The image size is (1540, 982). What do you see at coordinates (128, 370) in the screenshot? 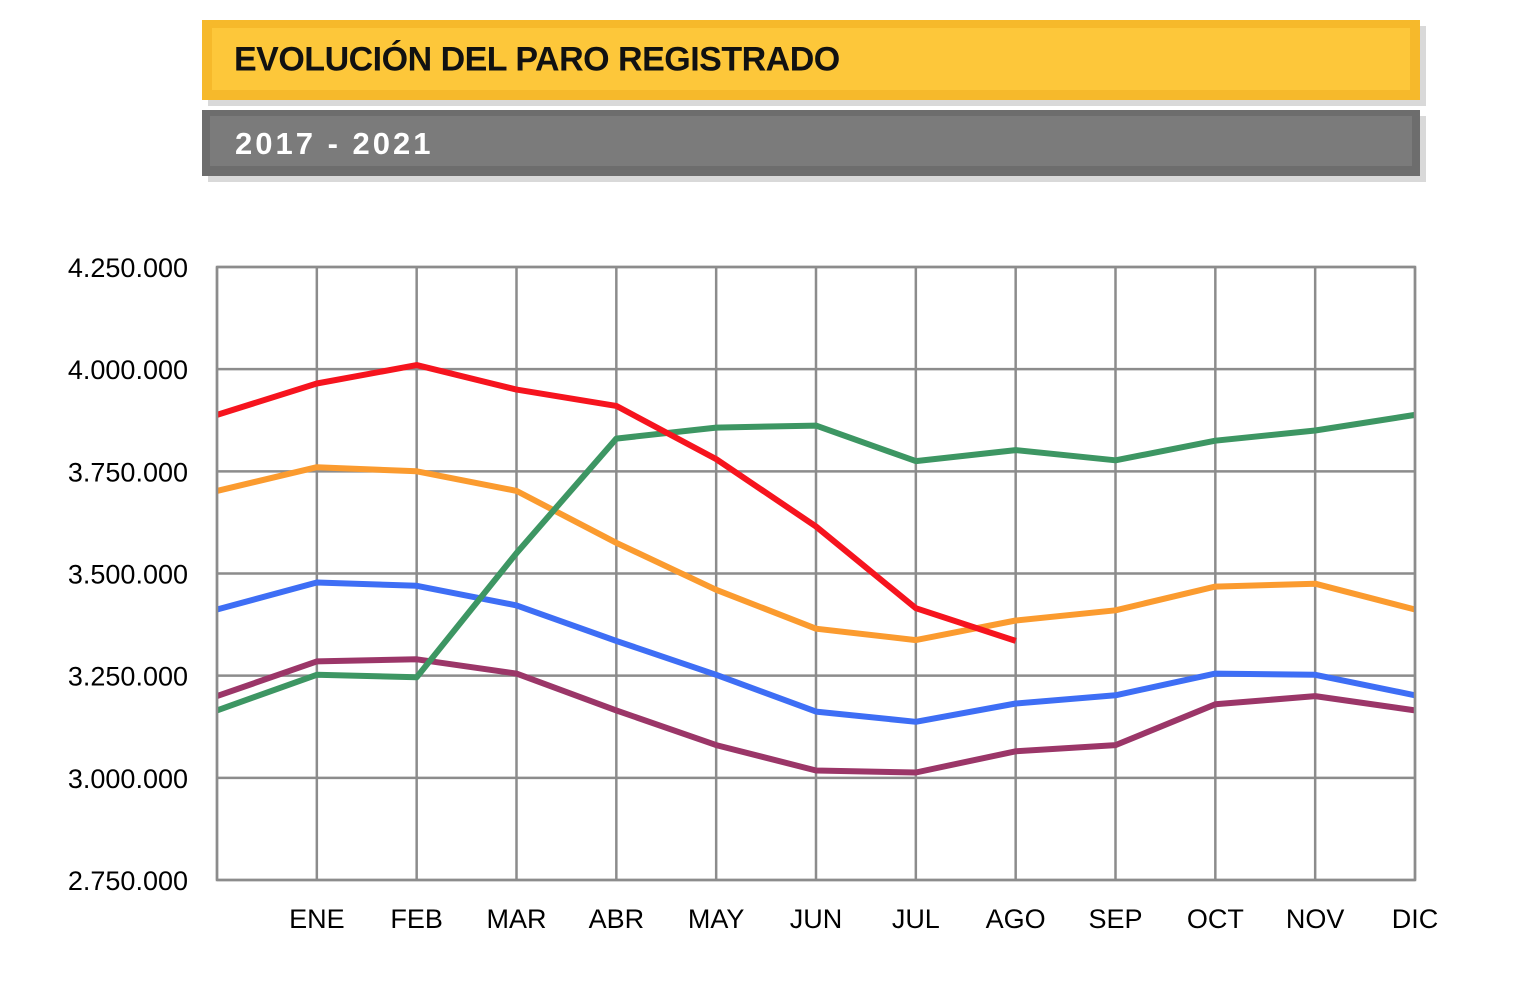
I see `y-tick-label: 4.000.000` at bounding box center [128, 370].